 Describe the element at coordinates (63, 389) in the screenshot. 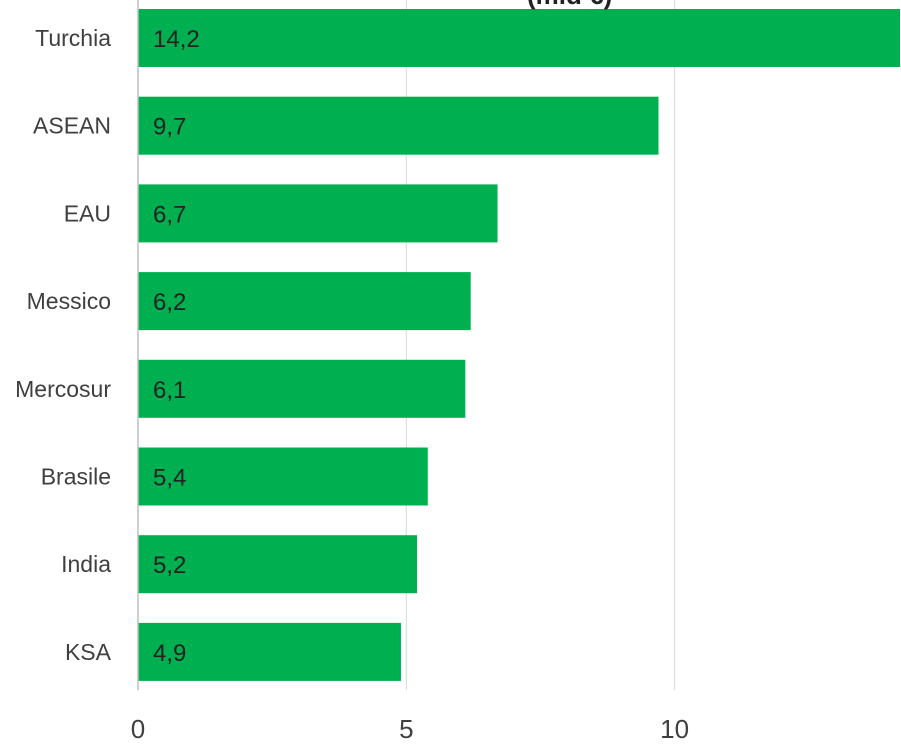

I see `category-label: Mercosur` at that location.